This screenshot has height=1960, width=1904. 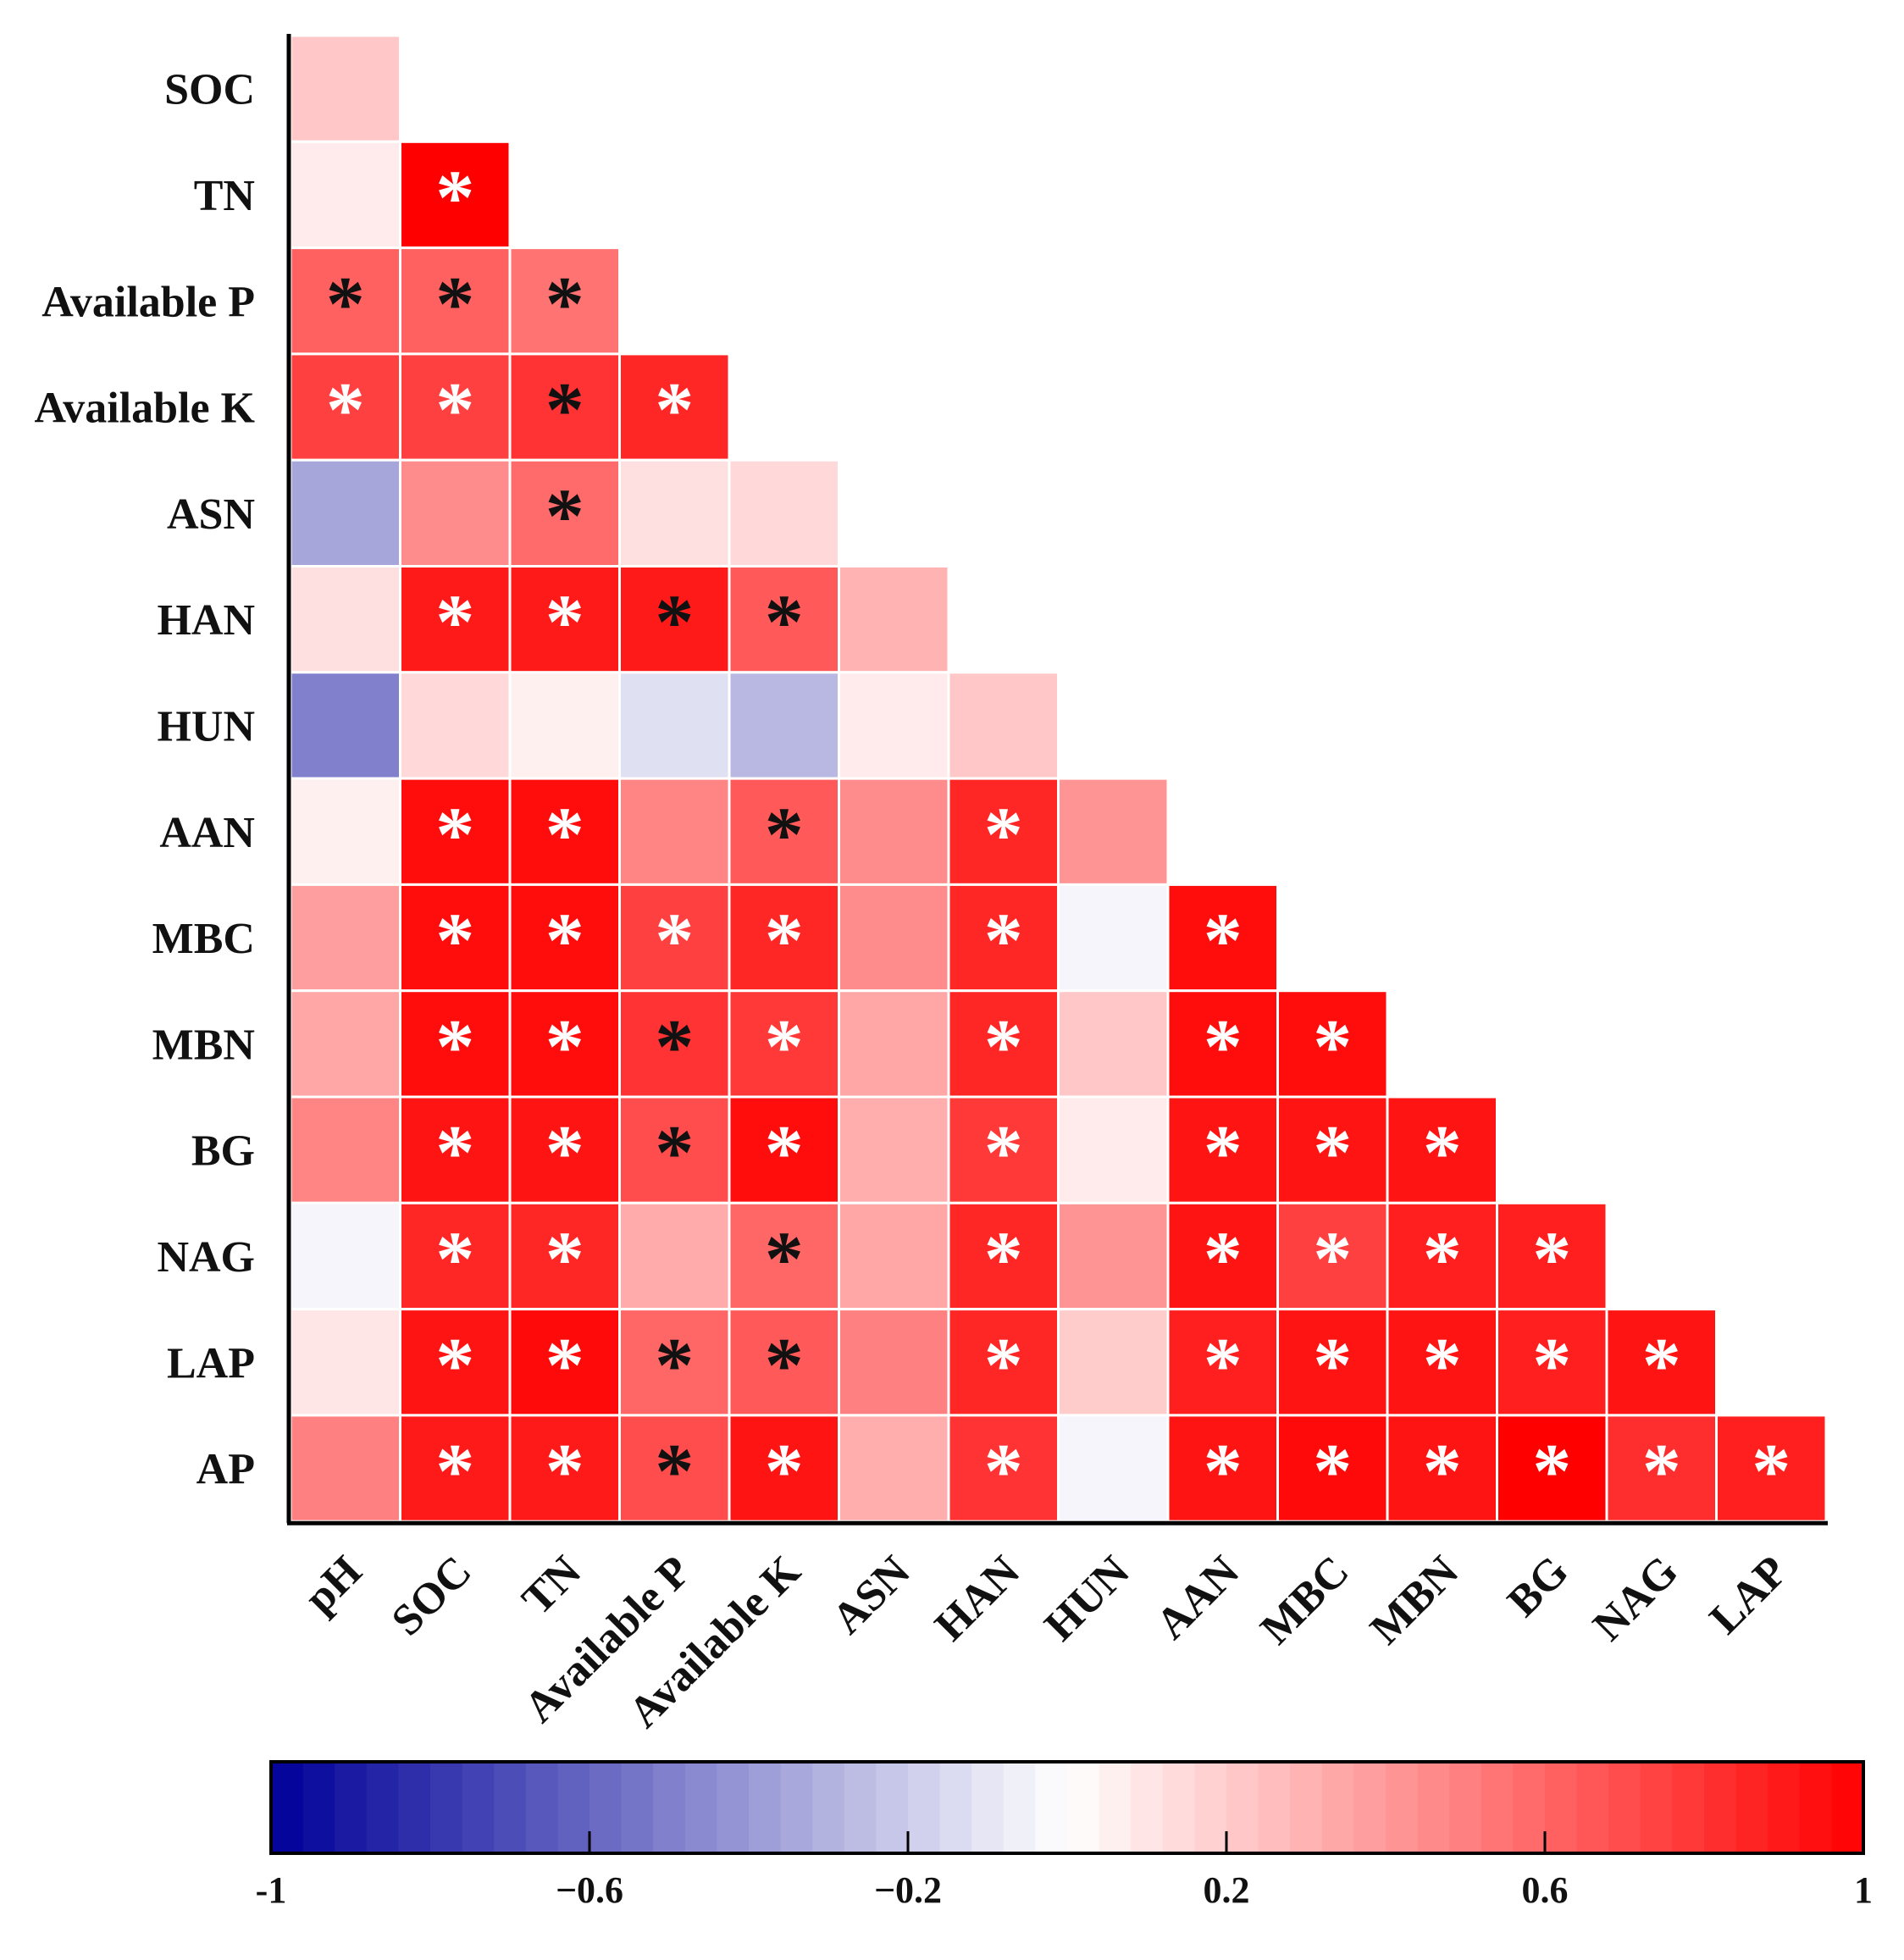 I want to click on heatmap-cell-lap-ph, so click(x=345, y=1362).